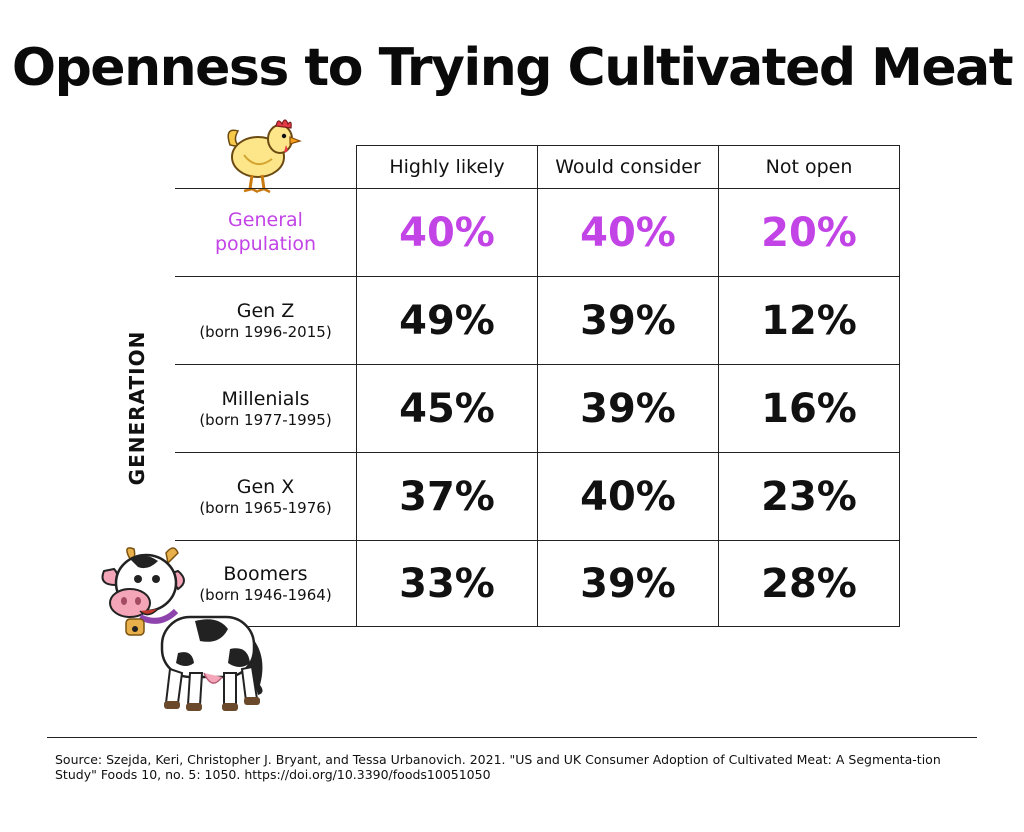 This screenshot has width=1024, height=832. I want to click on chicken-illustration-icon, so click(264, 156).